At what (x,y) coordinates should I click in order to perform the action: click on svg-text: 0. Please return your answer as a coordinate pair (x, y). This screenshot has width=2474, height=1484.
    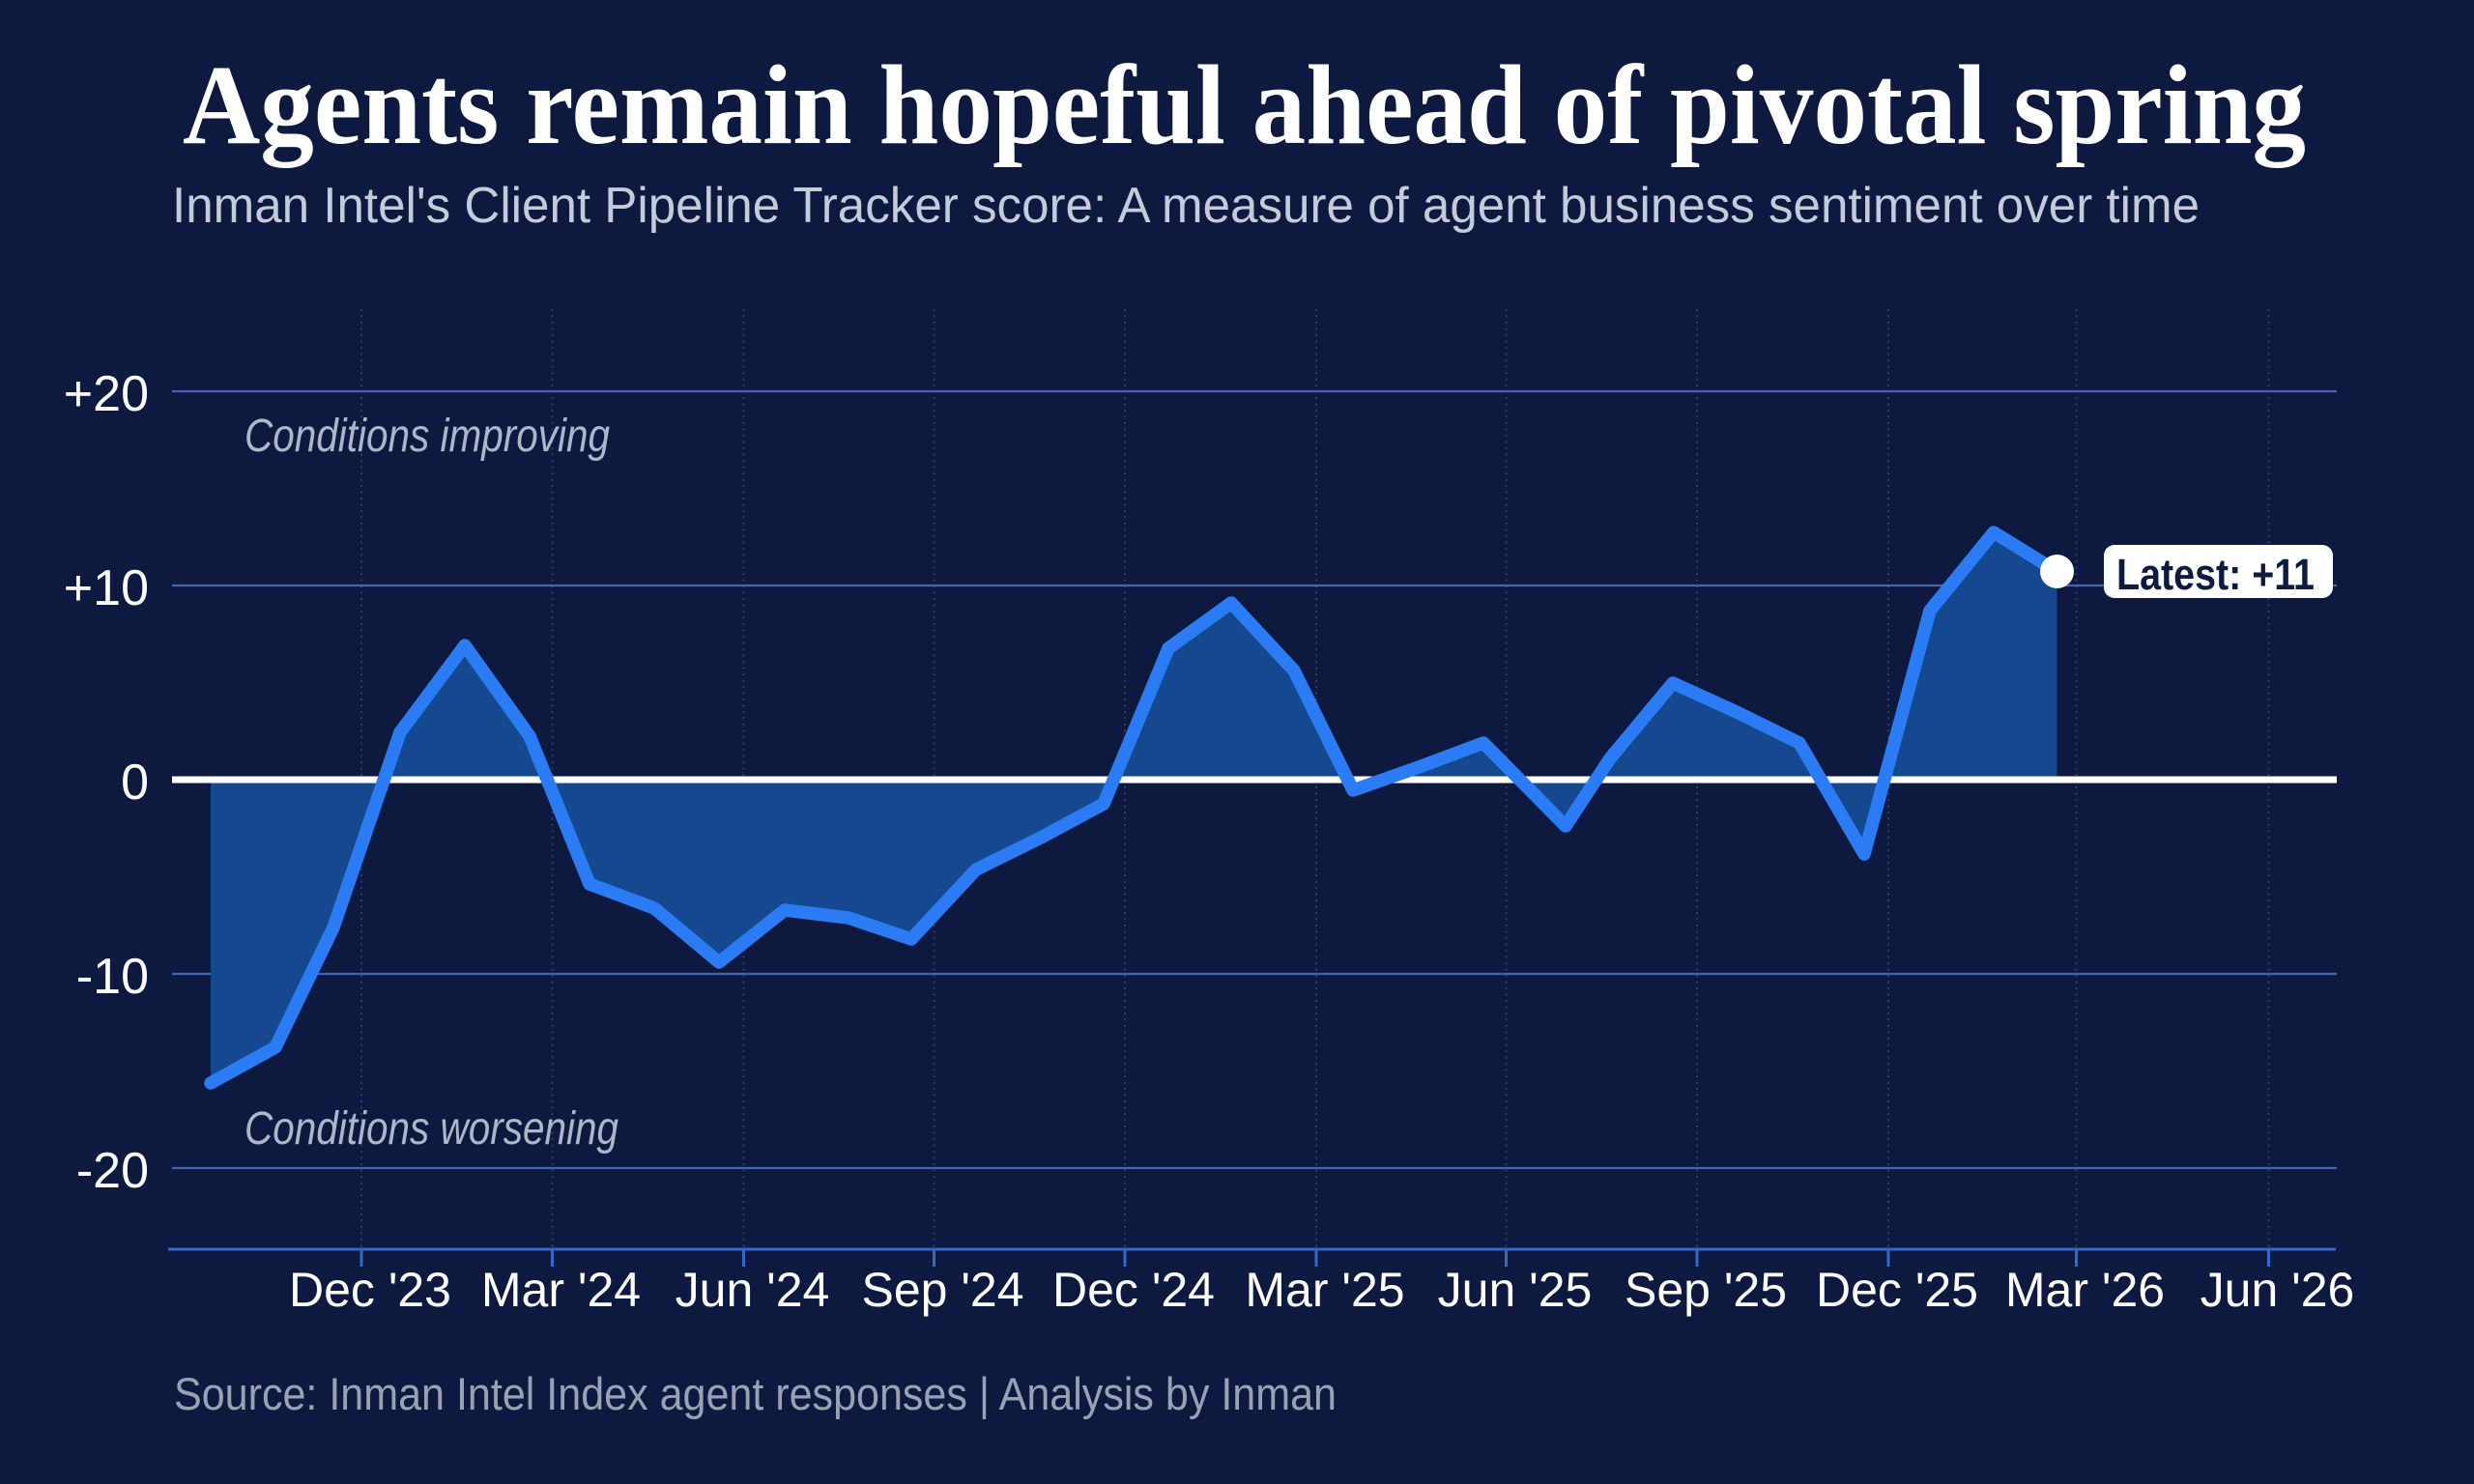
    Looking at the image, I should click on (135, 783).